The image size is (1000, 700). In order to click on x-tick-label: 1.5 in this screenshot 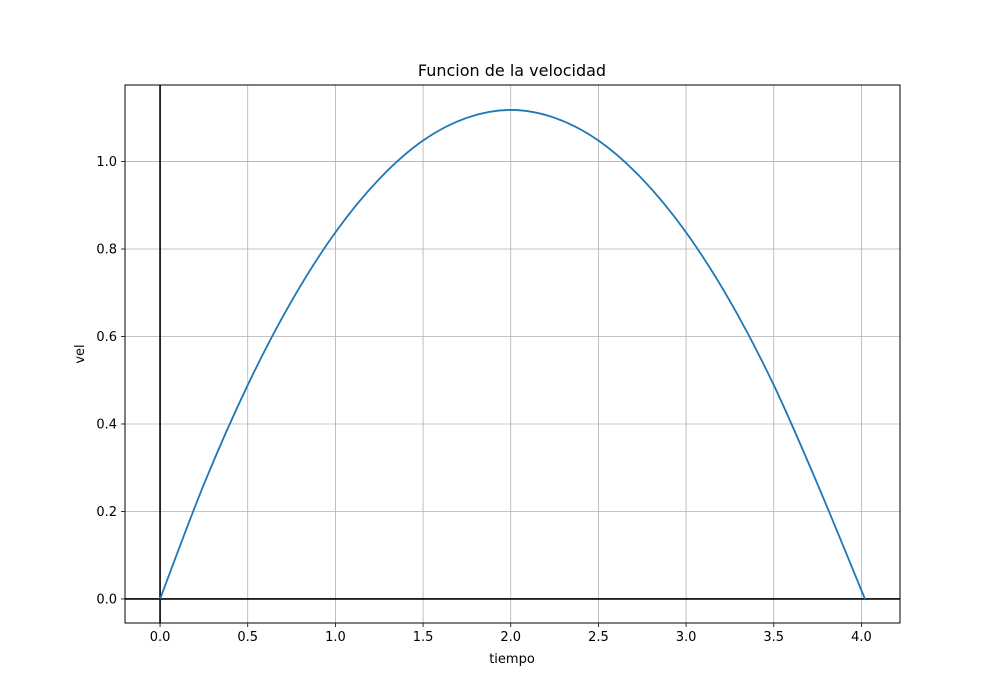, I will do `click(423, 637)`.